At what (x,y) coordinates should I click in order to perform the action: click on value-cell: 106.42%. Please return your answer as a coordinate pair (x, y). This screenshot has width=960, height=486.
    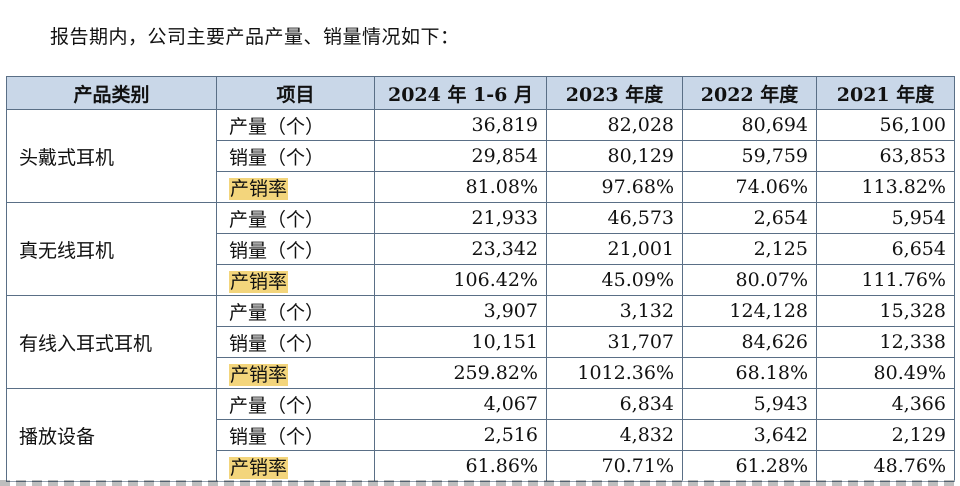
    Looking at the image, I should click on (460, 280).